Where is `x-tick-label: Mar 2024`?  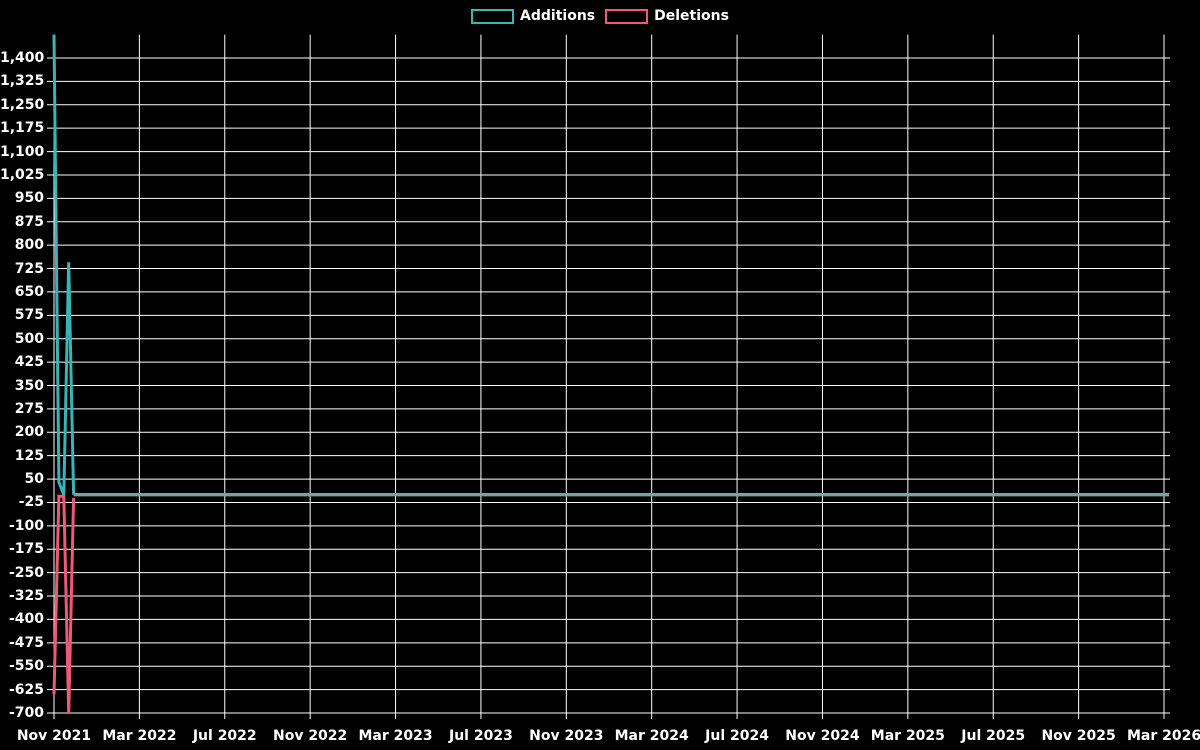
x-tick-label: Mar 2024 is located at coordinates (651, 736).